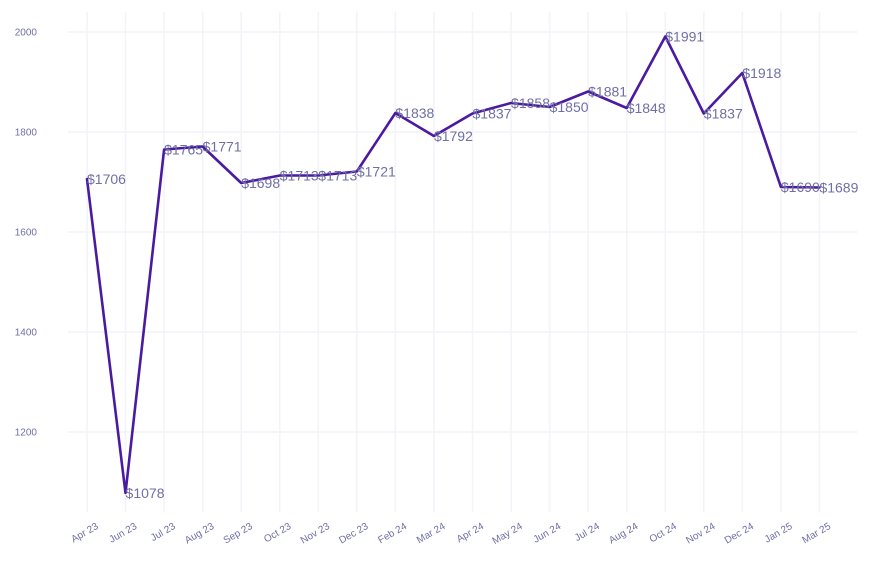  What do you see at coordinates (199, 534) in the screenshot?
I see `x-tick-label: Aug 23` at bounding box center [199, 534].